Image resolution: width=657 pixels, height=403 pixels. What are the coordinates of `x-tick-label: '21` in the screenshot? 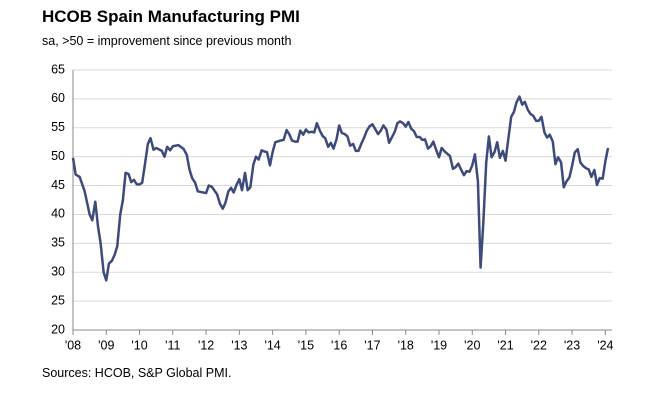 It's located at (505, 345).